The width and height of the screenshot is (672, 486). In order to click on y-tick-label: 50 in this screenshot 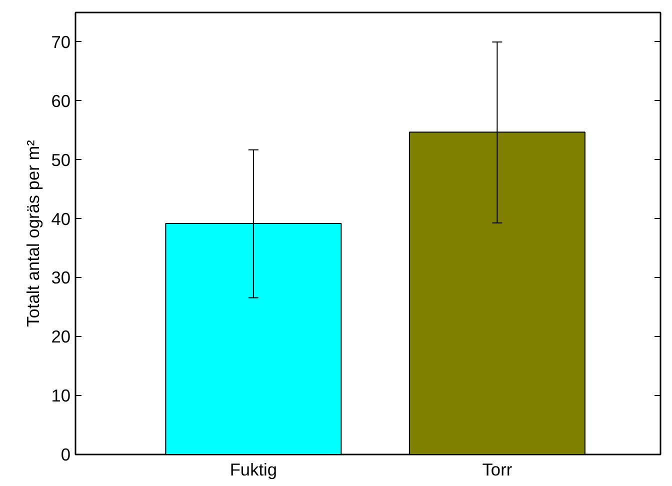, I will do `click(61, 160)`.